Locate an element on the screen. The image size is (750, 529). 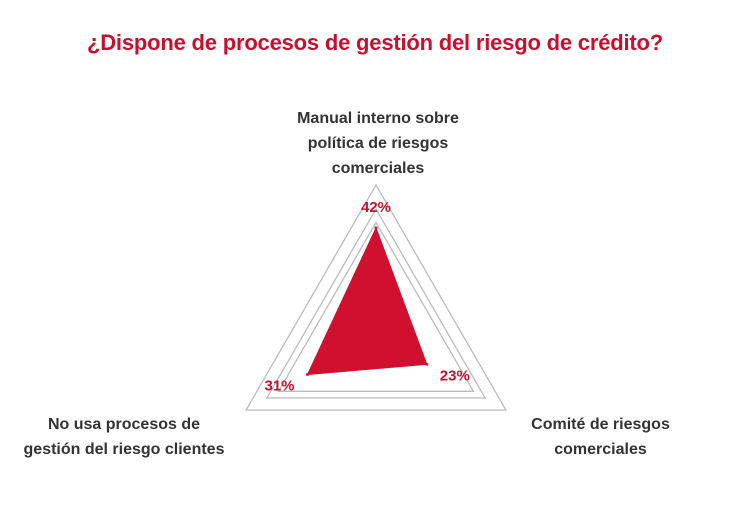
axis-label-line: Manual interno sobre is located at coordinates (378, 118).